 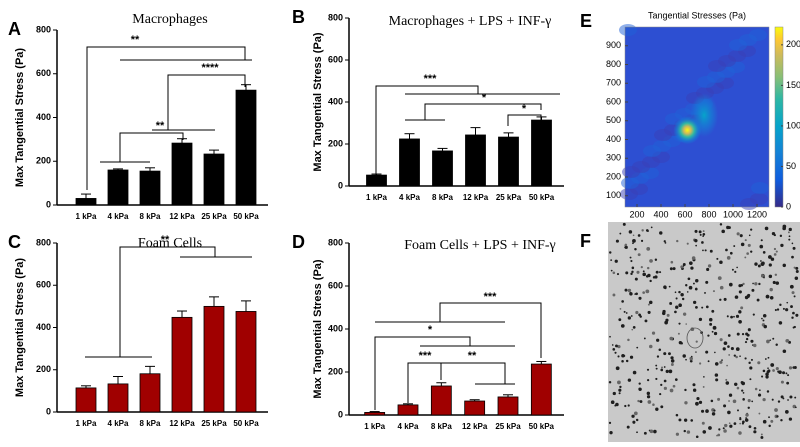 What do you see at coordinates (442, 197) in the screenshot?
I see `x-tick-label: 8 kPa` at bounding box center [442, 197].